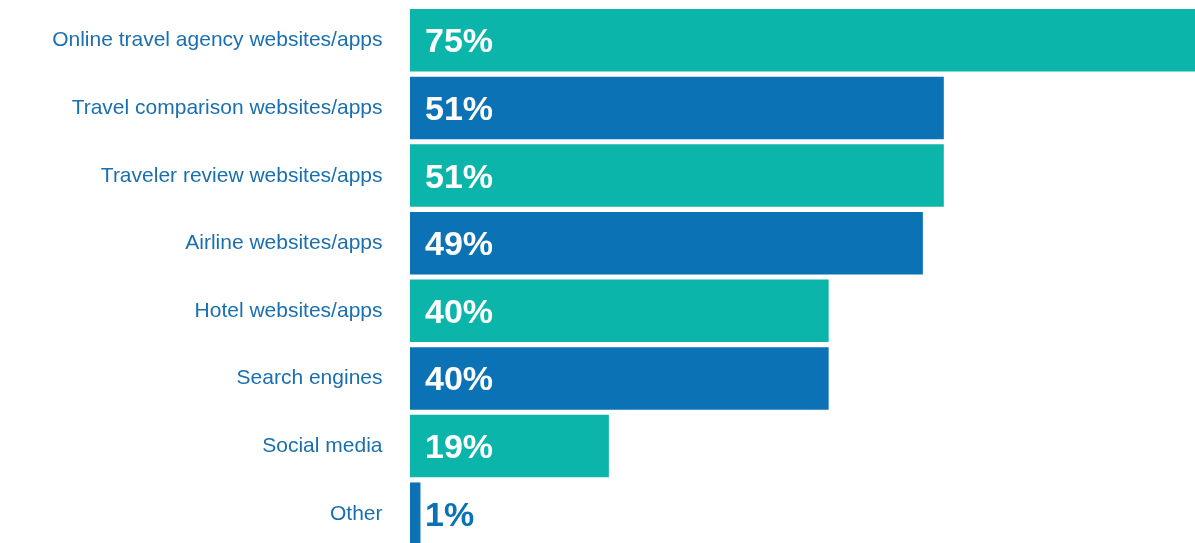 The image size is (1195, 543). What do you see at coordinates (241, 174) in the screenshot?
I see `y-tick-label: Traveler review websites/apps` at bounding box center [241, 174].